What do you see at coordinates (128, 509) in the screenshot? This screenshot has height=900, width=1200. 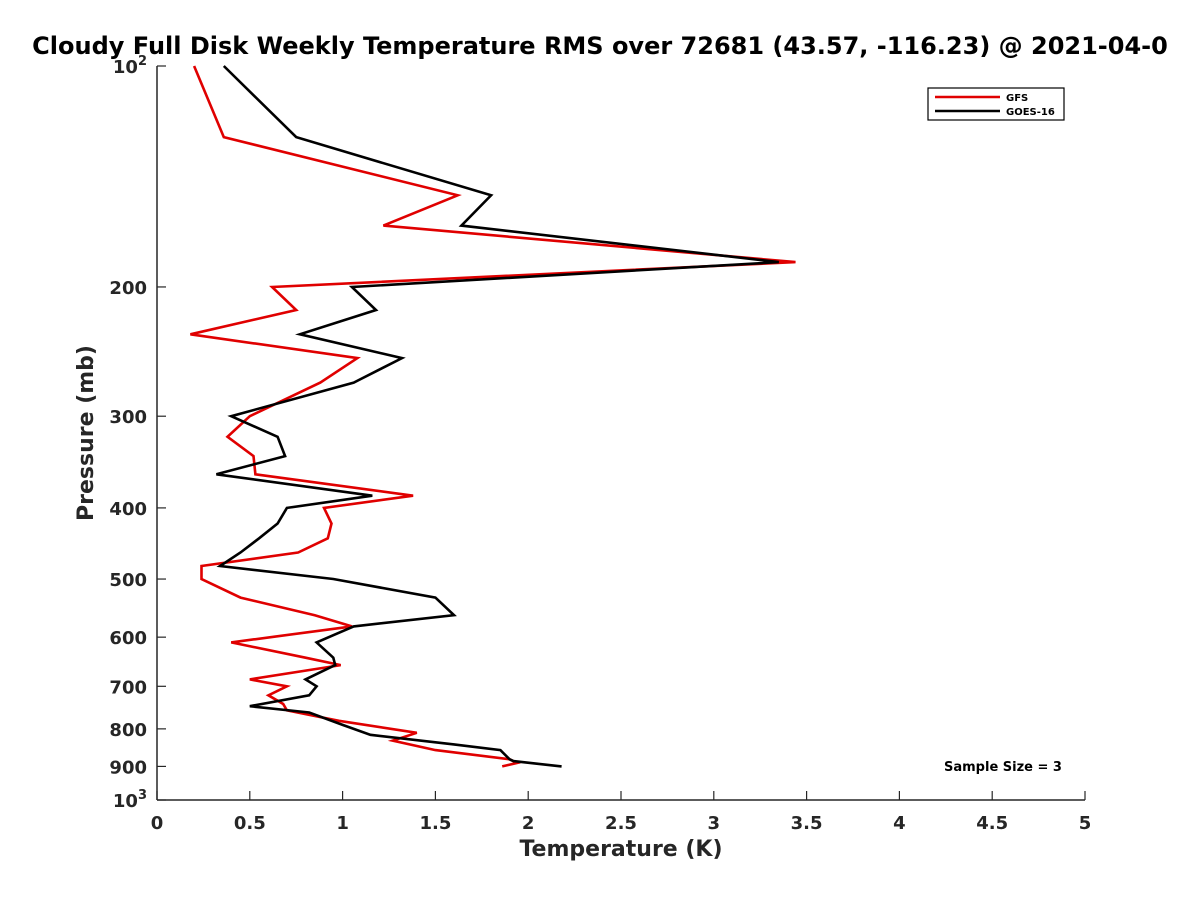 I see `y-tick-label: 400` at bounding box center [128, 509].